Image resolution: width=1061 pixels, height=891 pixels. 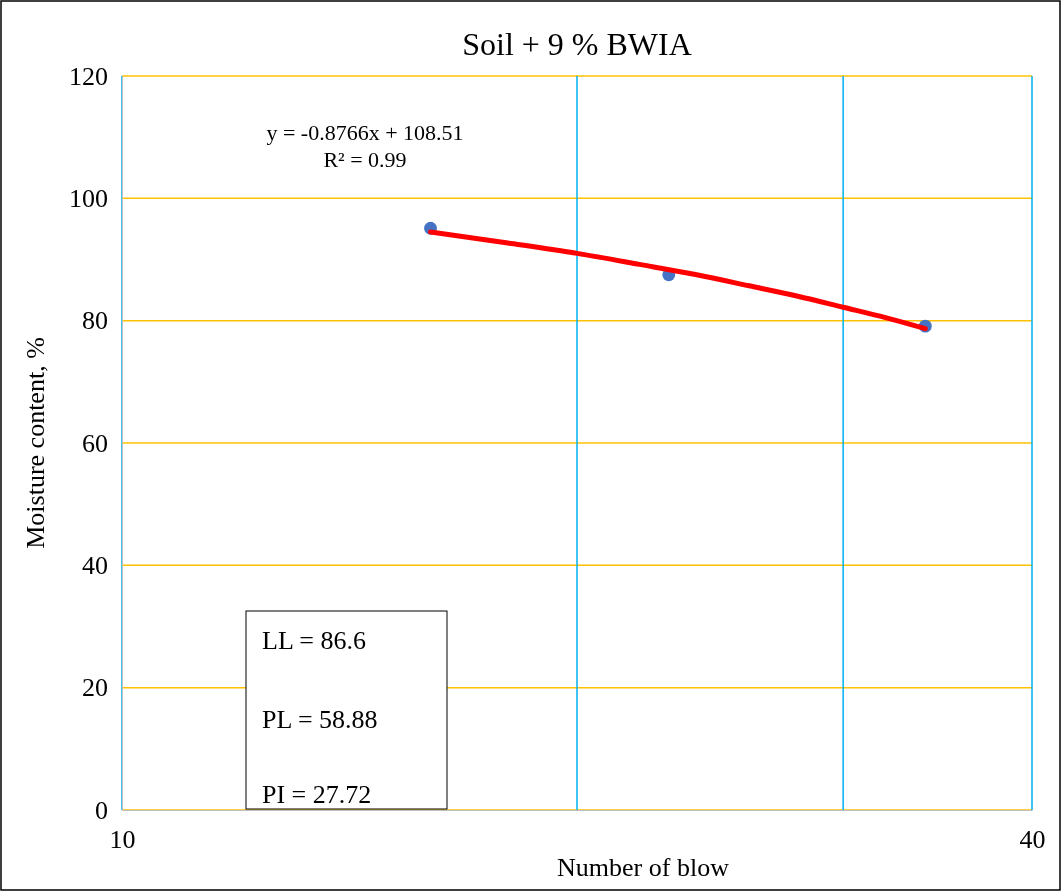 I want to click on annotation: PI = 27.72, so click(x=317, y=794).